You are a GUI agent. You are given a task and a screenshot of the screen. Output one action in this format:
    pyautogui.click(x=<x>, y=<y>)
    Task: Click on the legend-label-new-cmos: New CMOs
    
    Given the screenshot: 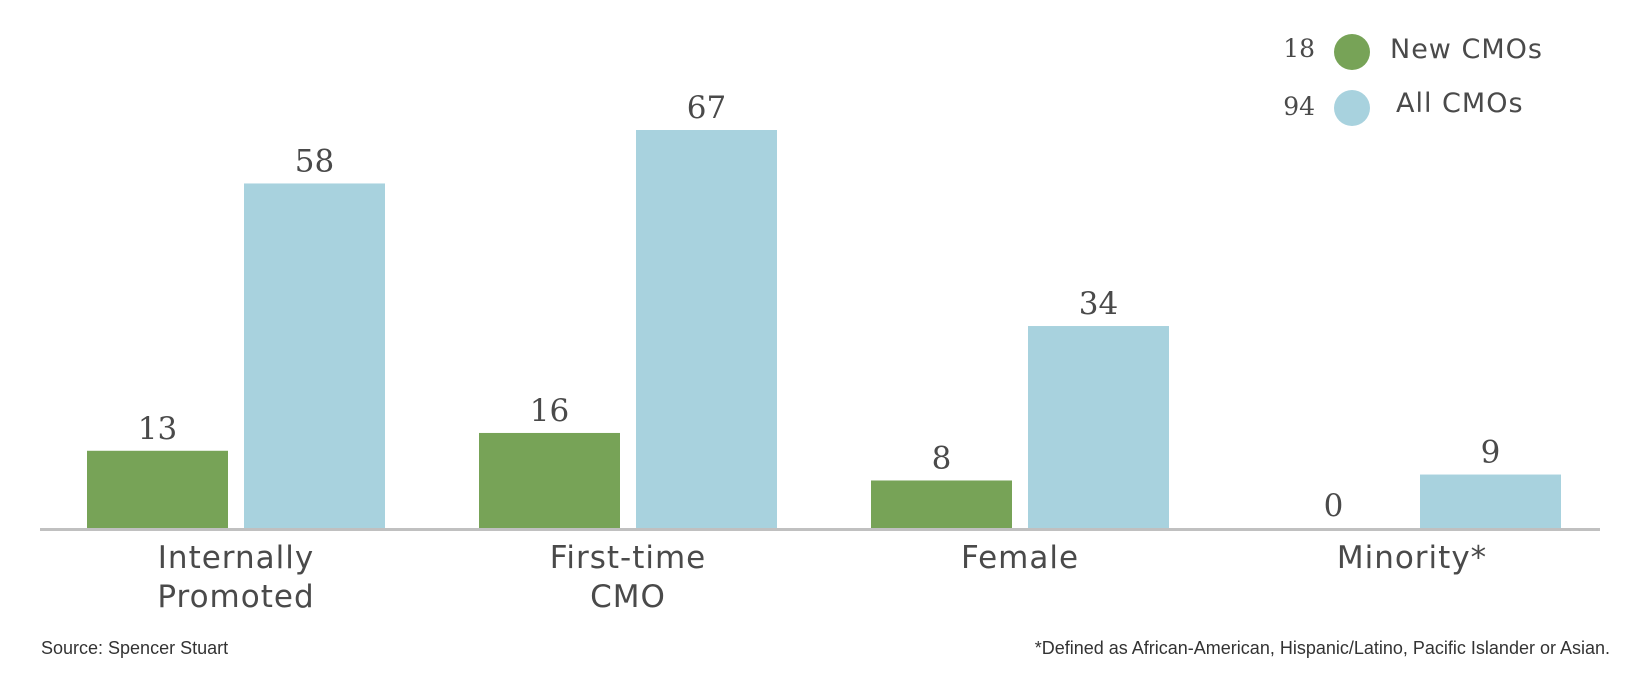 What is the action you would take?
    pyautogui.click(x=1466, y=49)
    